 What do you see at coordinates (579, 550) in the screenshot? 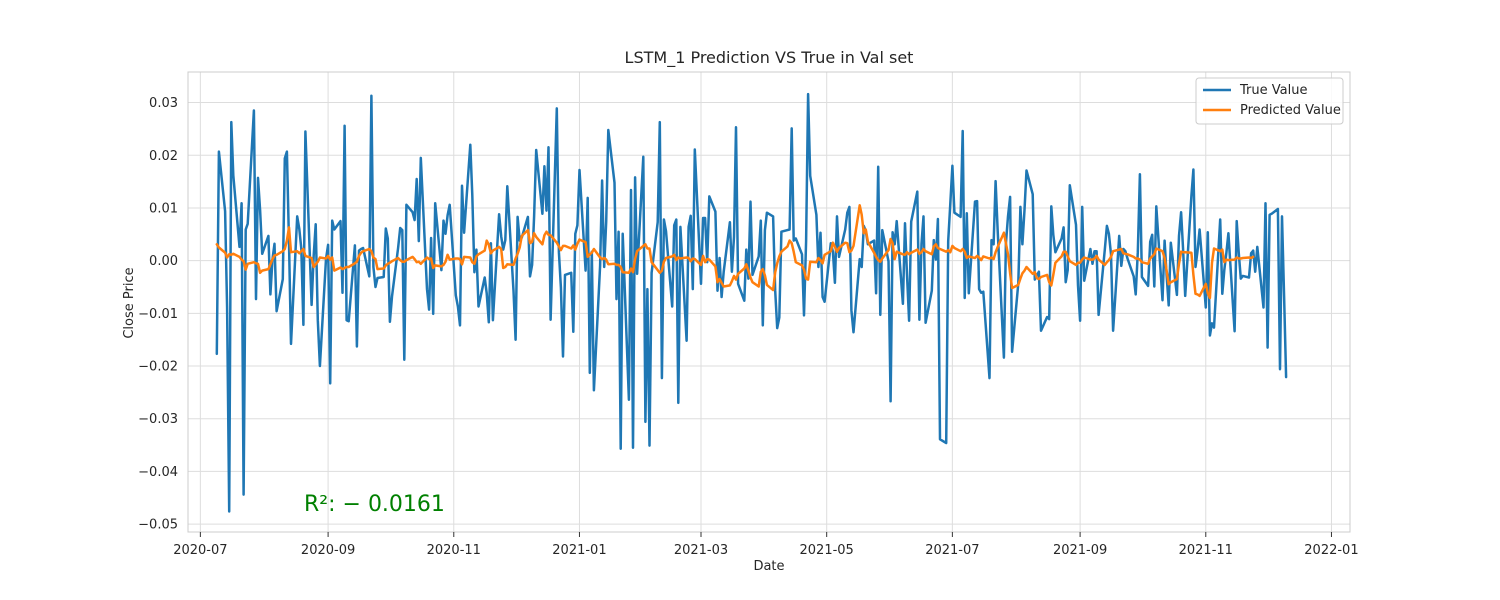
I see `x-tick-label: 2021-01` at bounding box center [579, 550].